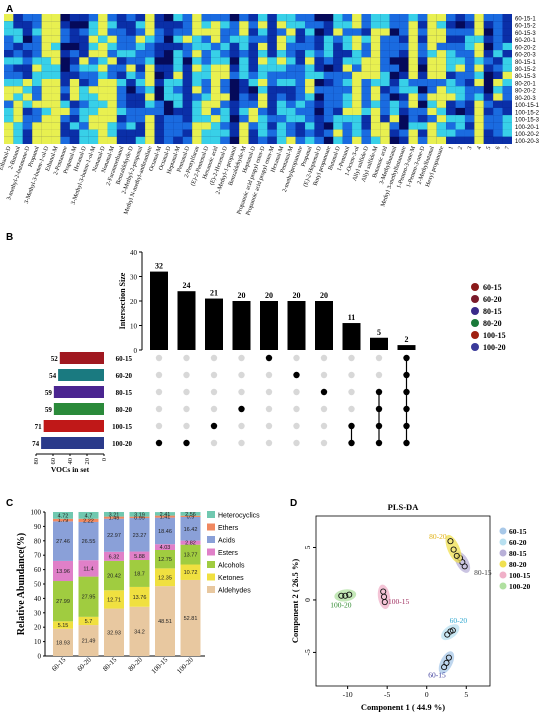 The height and width of the screenshot is (718, 550). Describe the element at coordinates (349, 594) in the screenshot. I see `pls-sample-point` at that location.